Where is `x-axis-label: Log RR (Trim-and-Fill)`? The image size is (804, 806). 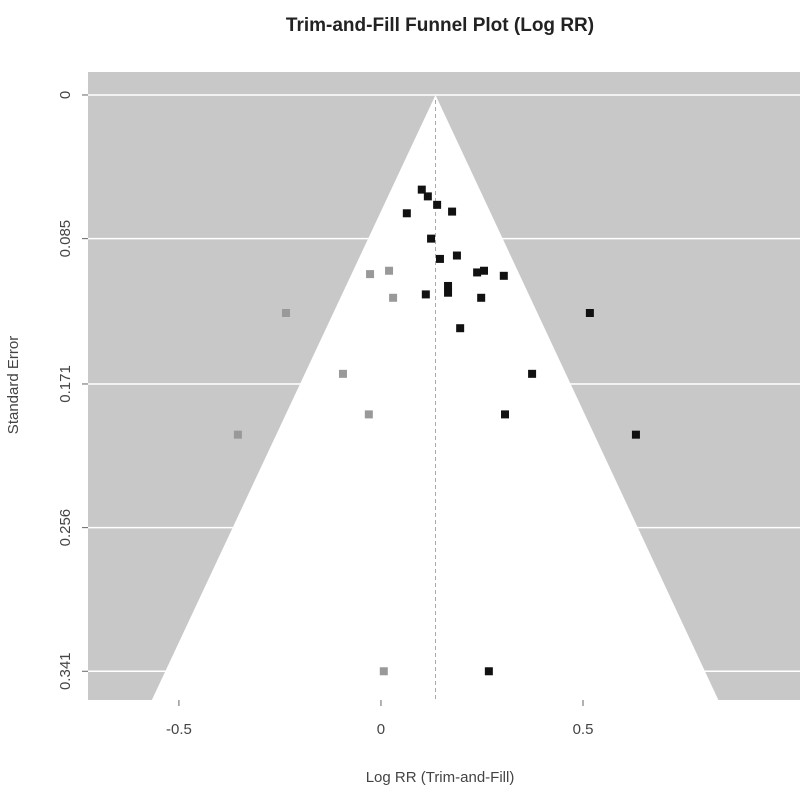
x-axis-label: Log RR (Trim-and-Fill) is located at coordinates (440, 777).